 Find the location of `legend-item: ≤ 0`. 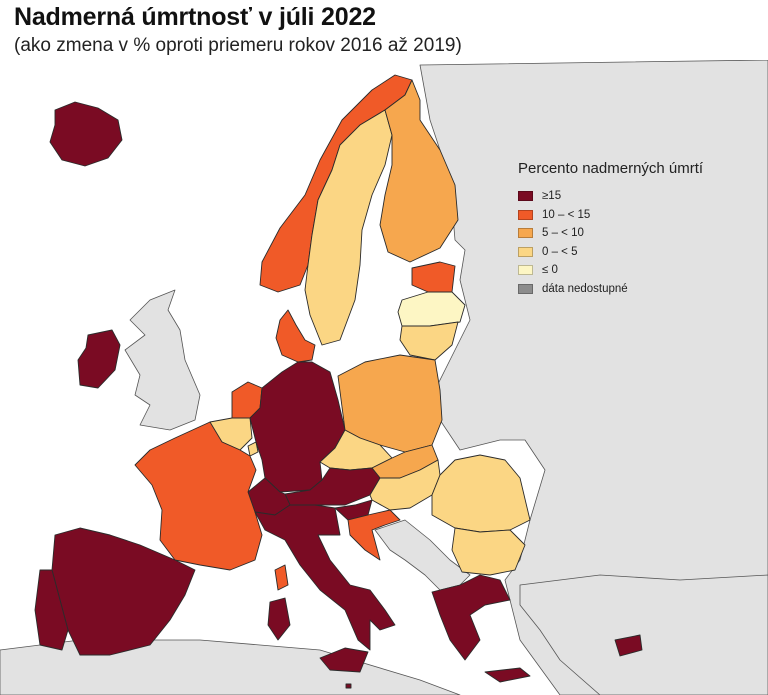

legend-item: ≤ 0 is located at coordinates (638, 270).